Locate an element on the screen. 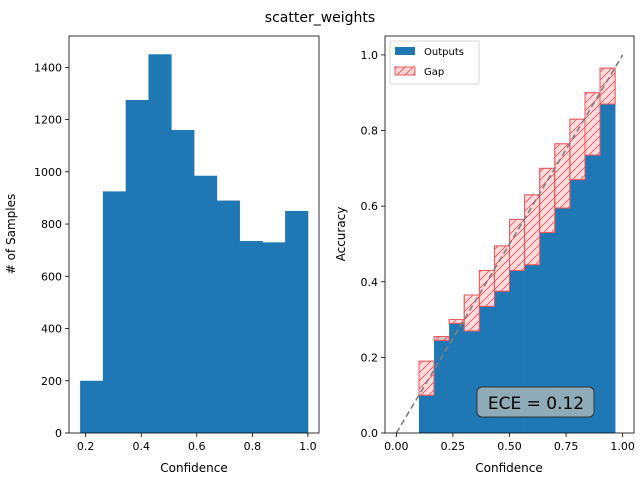  reliability-y-tick-label: 0.2 is located at coordinates (370, 357).